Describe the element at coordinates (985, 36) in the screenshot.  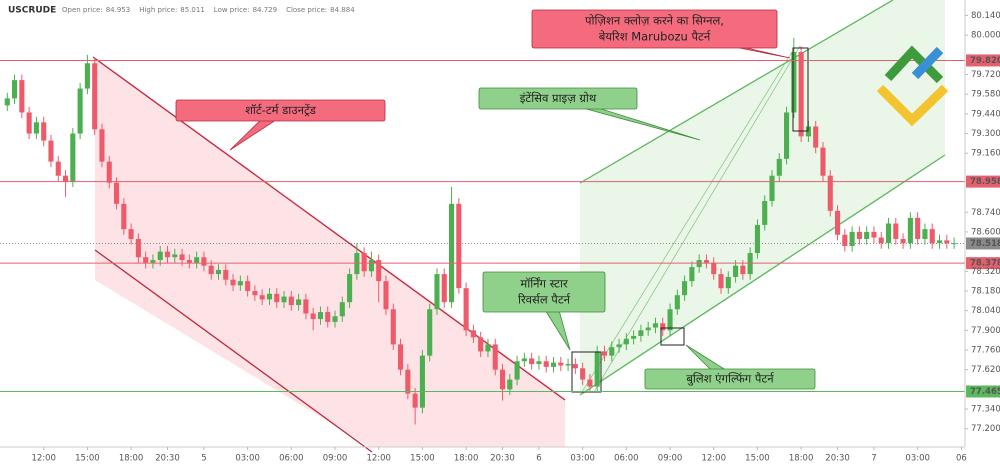
I see `y-tick-label: 80.000` at that location.